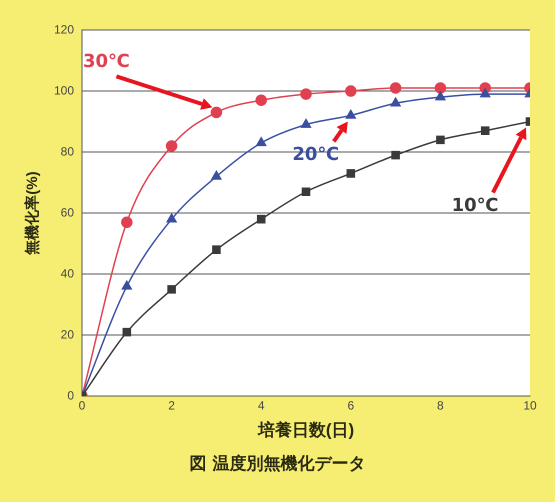 Image resolution: width=555 pixels, height=502 pixels. What do you see at coordinates (67, 334) in the screenshot?
I see `y-tick-label: 20` at bounding box center [67, 334].